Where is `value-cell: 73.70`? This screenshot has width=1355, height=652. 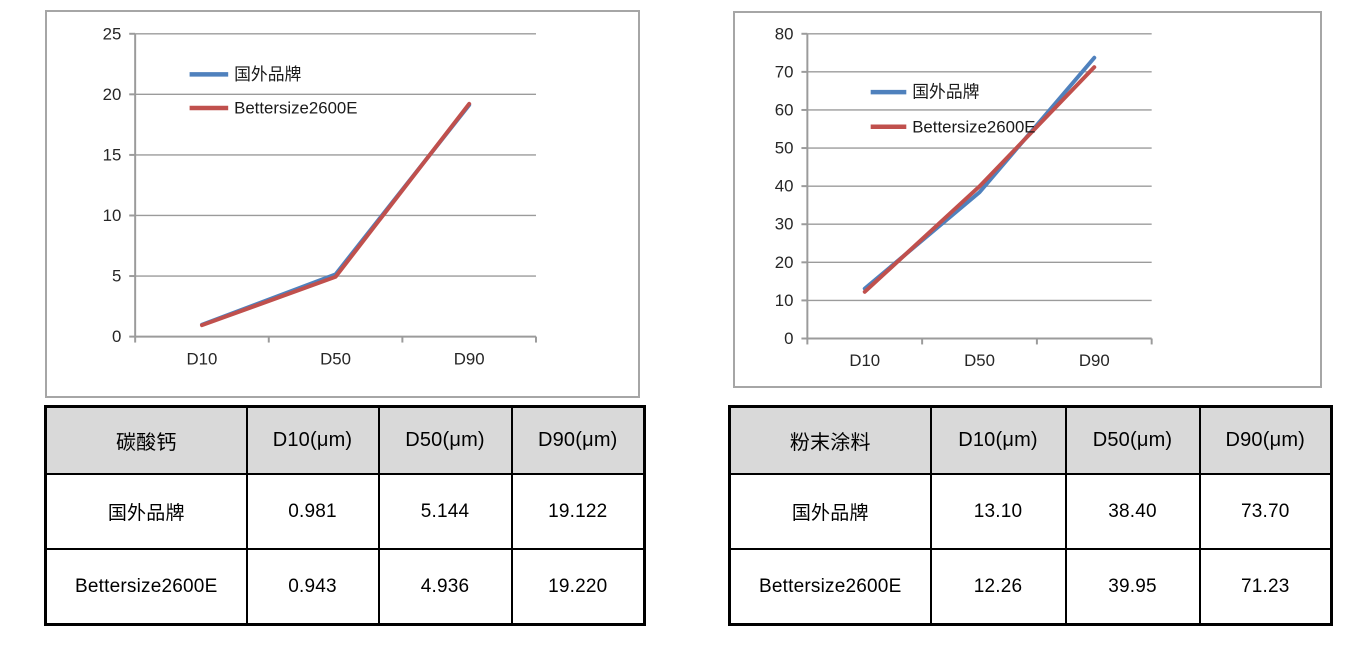
value-cell: 73.70 is located at coordinates (1265, 511).